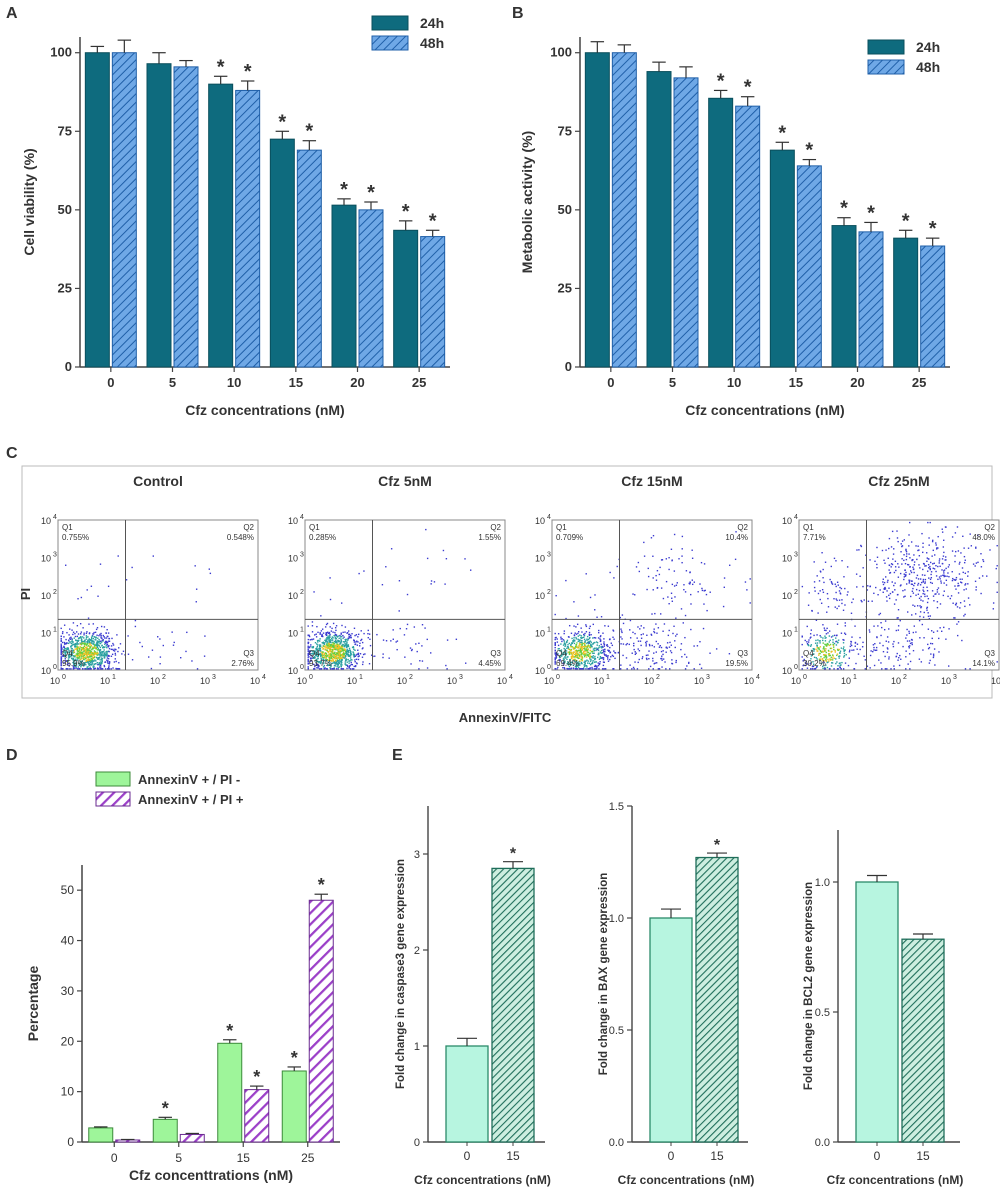 This screenshot has height=1198, width=1000. What do you see at coordinates (417, 1047) in the screenshot?
I see `chart-E1-ytick-label: 1` at bounding box center [417, 1047].